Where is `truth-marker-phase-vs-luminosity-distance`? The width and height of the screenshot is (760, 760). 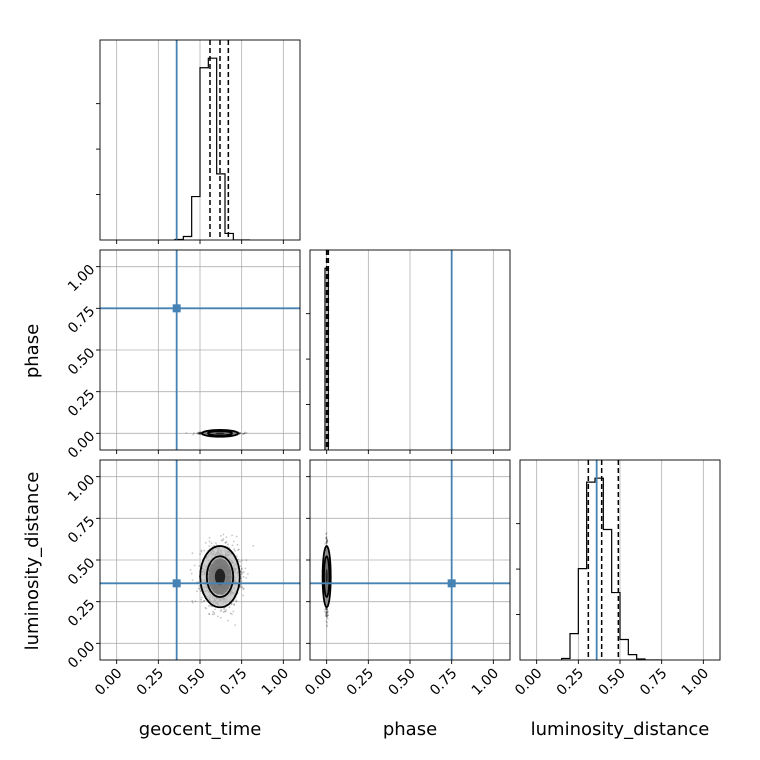 truth-marker-phase-vs-luminosity-distance is located at coordinates (451, 583).